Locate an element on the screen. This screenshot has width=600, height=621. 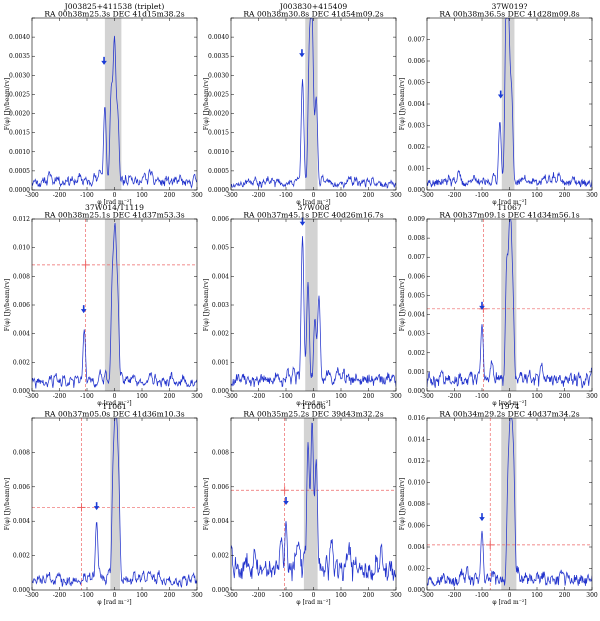
y-tick-label: 0.0025 is located at coordinates (19, 94).